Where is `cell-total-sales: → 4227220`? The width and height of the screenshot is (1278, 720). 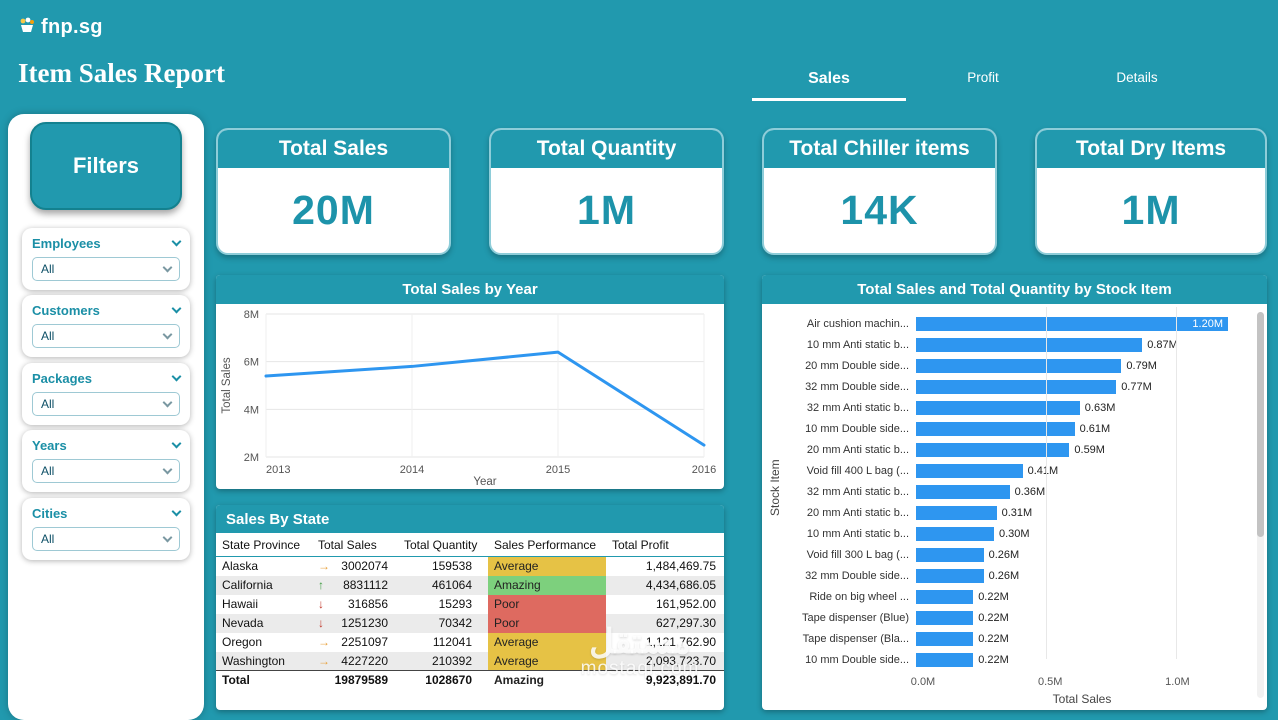
cell-total-sales: → 4227220 is located at coordinates (353, 660).